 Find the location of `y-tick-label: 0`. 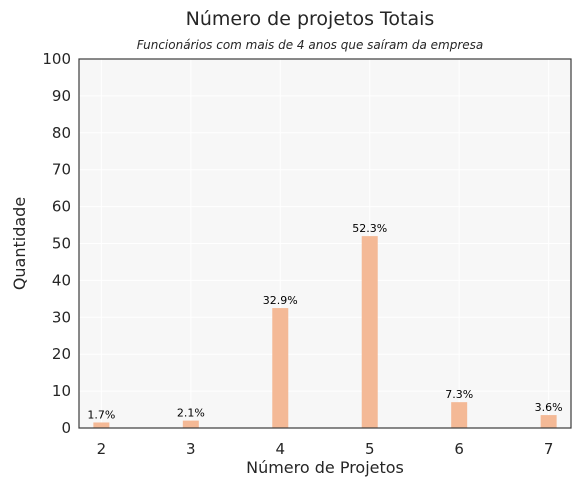

y-tick-label: 0 is located at coordinates (66, 428).